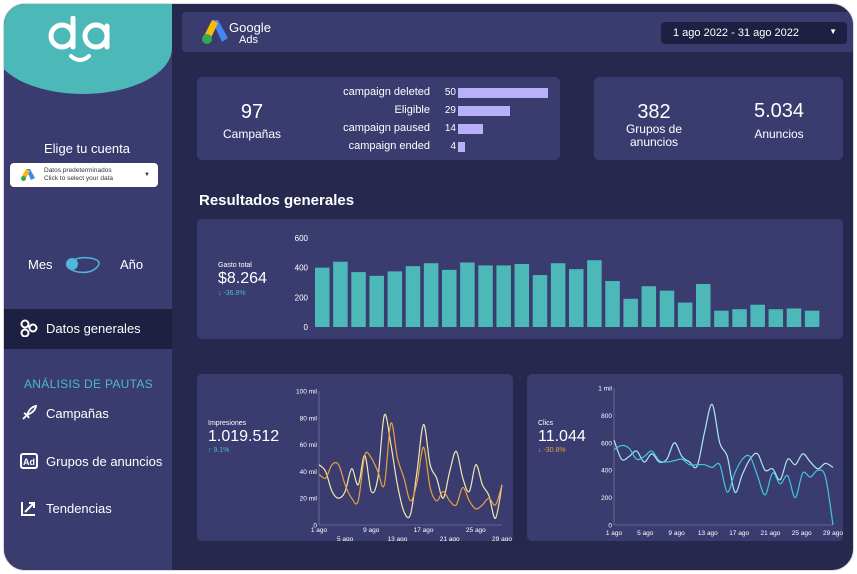  I want to click on date-range-picker: 1 ago 2022 - 31 ago 2022 ▼, so click(754, 33).